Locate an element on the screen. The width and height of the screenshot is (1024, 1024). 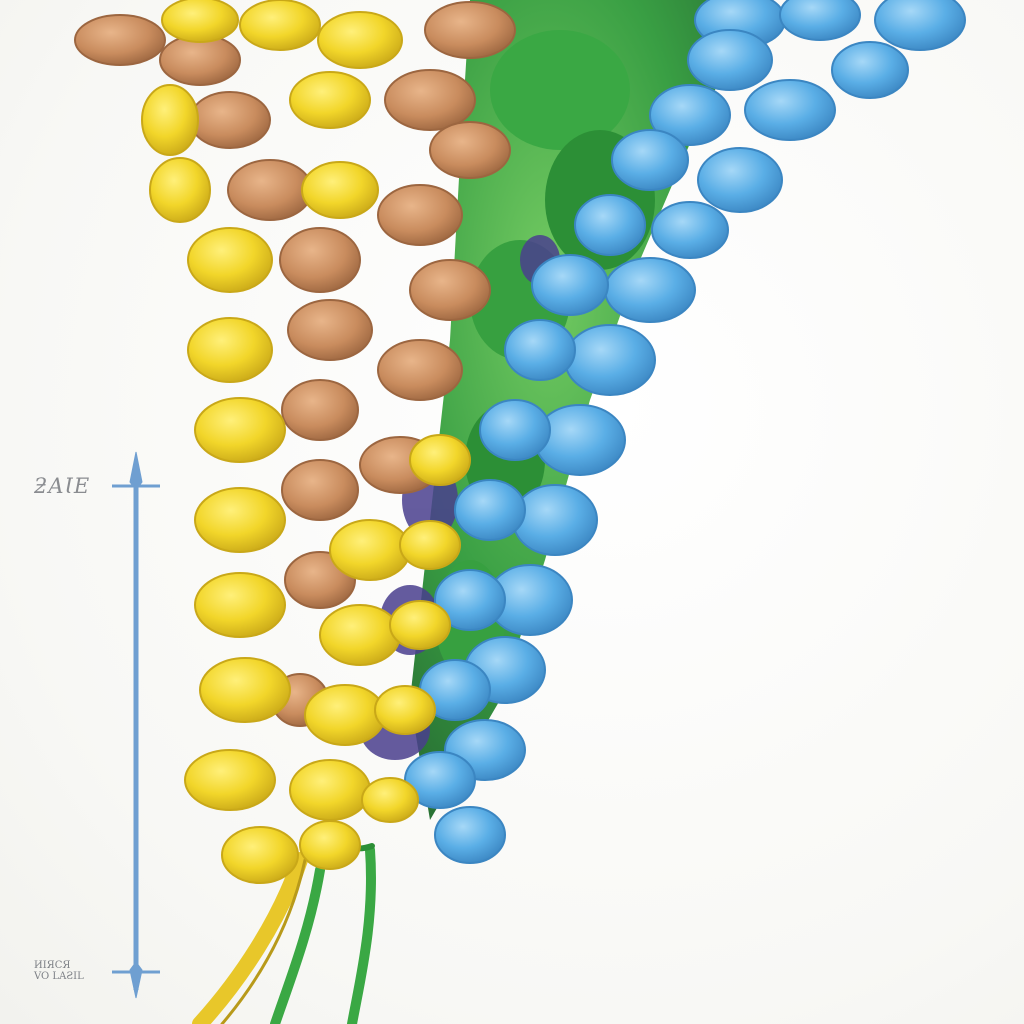
scale-arrow-top-icon is located at coordinates (136, 471).